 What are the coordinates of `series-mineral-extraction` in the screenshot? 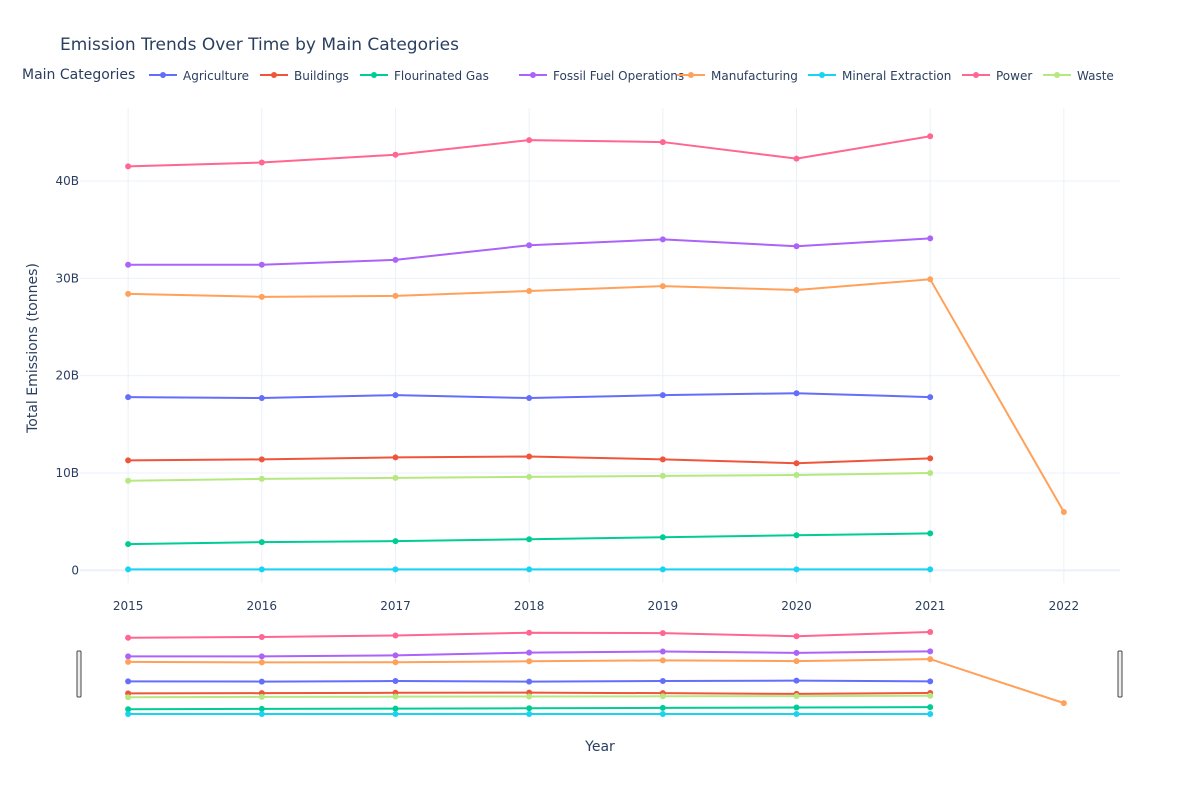 It's located at (529, 569).